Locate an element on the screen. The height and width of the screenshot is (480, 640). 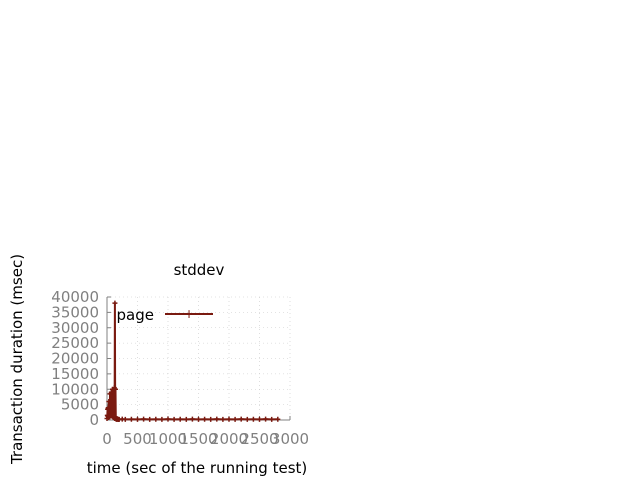
y-axis-label: Transaction duration (msec) is located at coordinates (17, 359).